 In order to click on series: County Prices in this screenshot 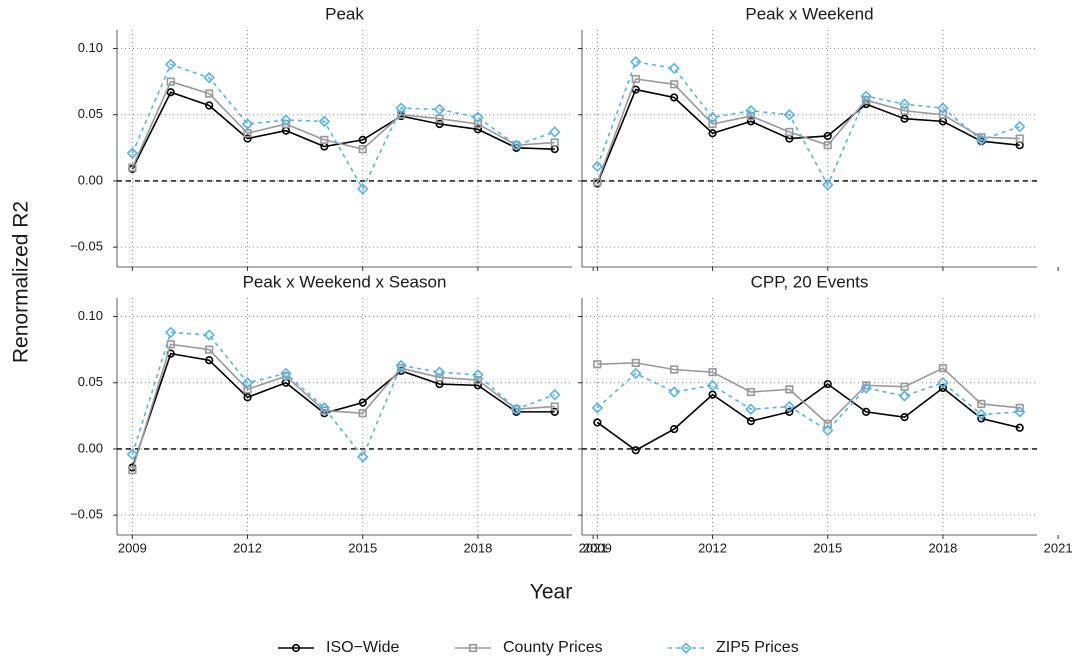, I will do `click(808, 130)`.